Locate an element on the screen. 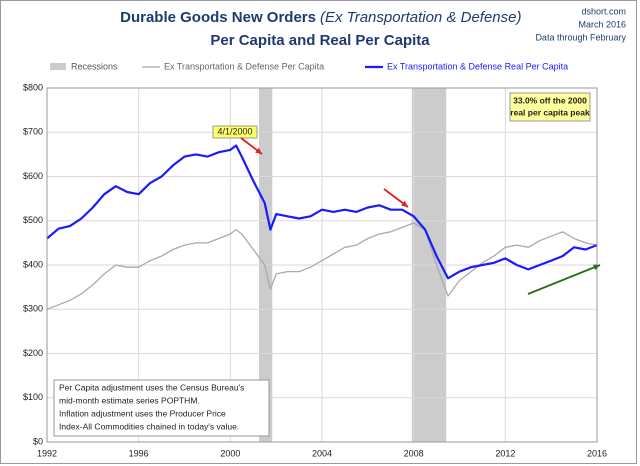  callout-box is located at coordinates (550, 107).